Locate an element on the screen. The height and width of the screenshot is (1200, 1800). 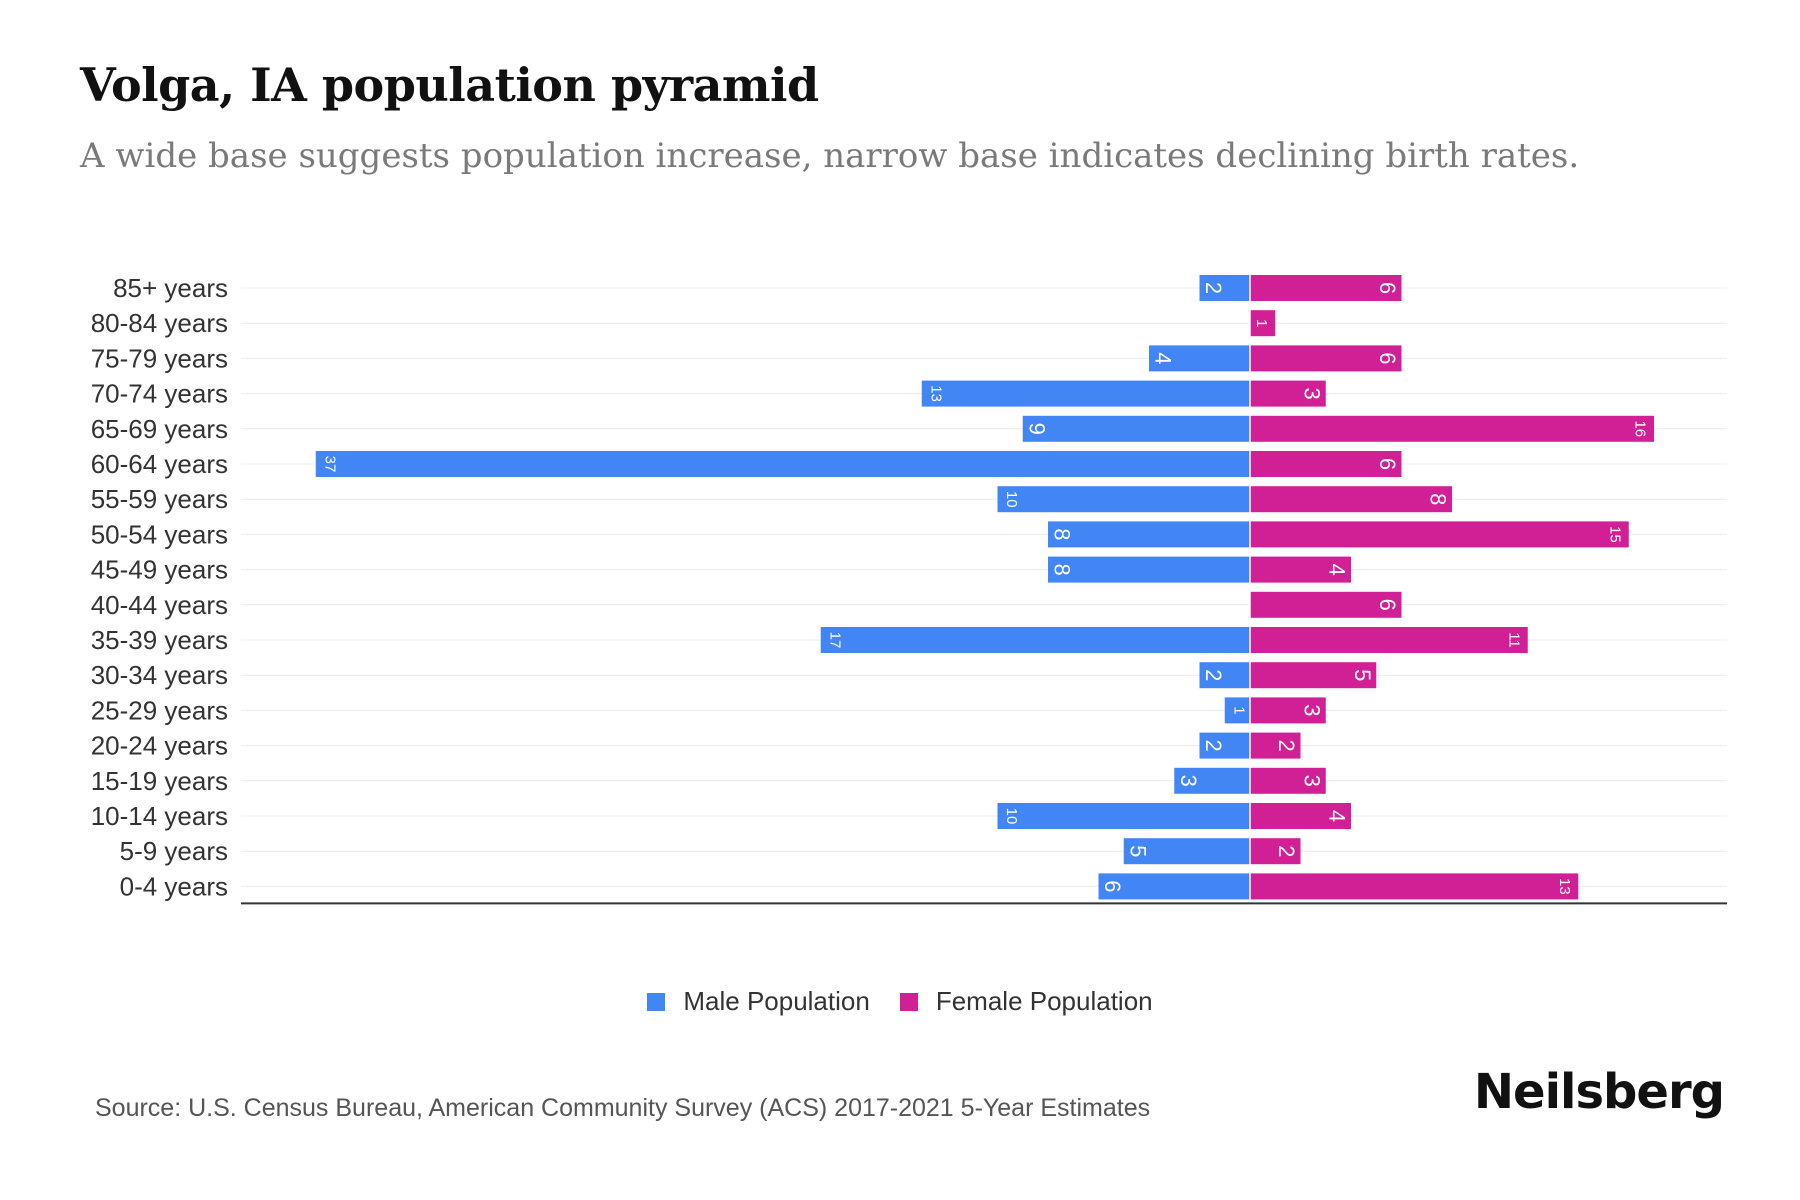
category-label: 10-14 years is located at coordinates (159, 816).